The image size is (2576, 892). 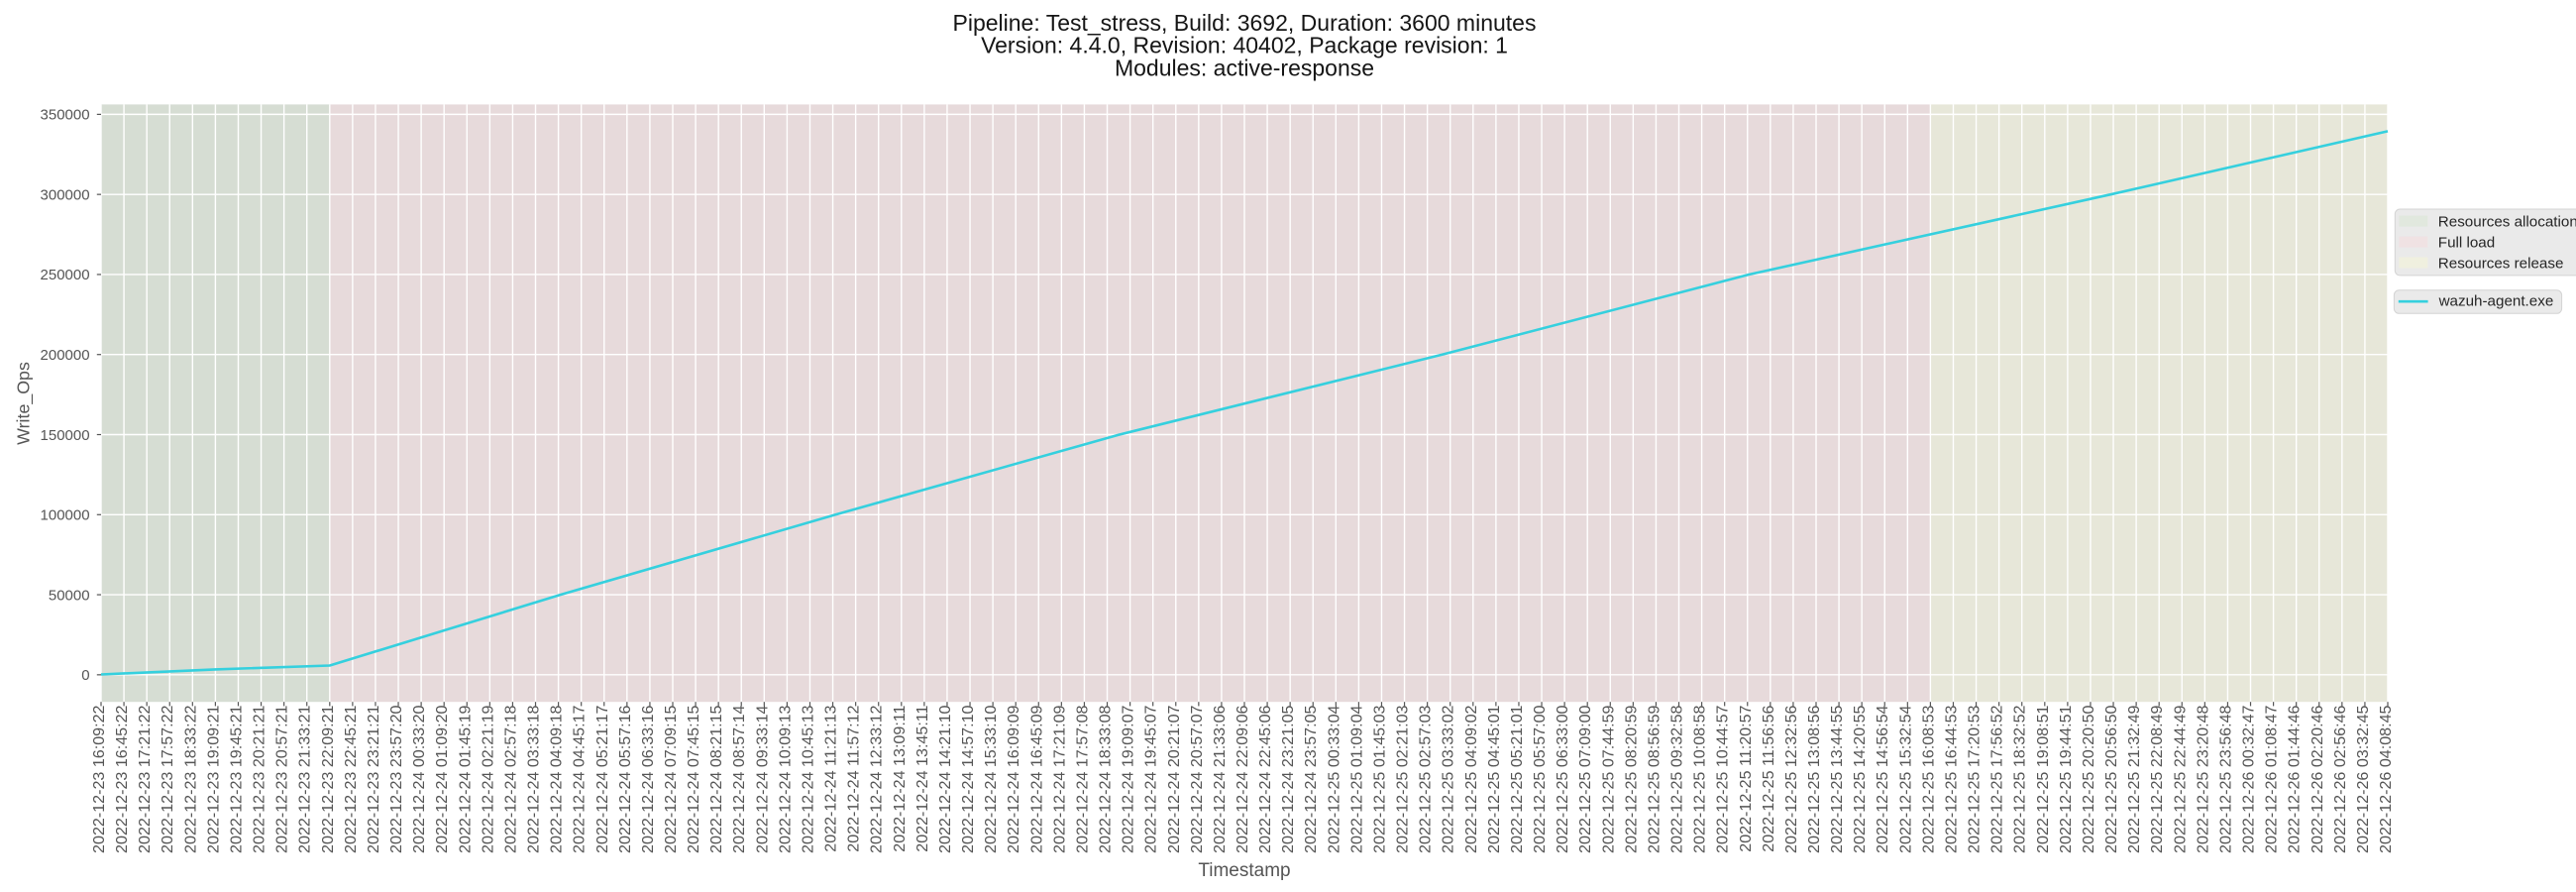 I want to click on svg-text: 2022-12-25 14:20:55, so click(x=1860, y=779).